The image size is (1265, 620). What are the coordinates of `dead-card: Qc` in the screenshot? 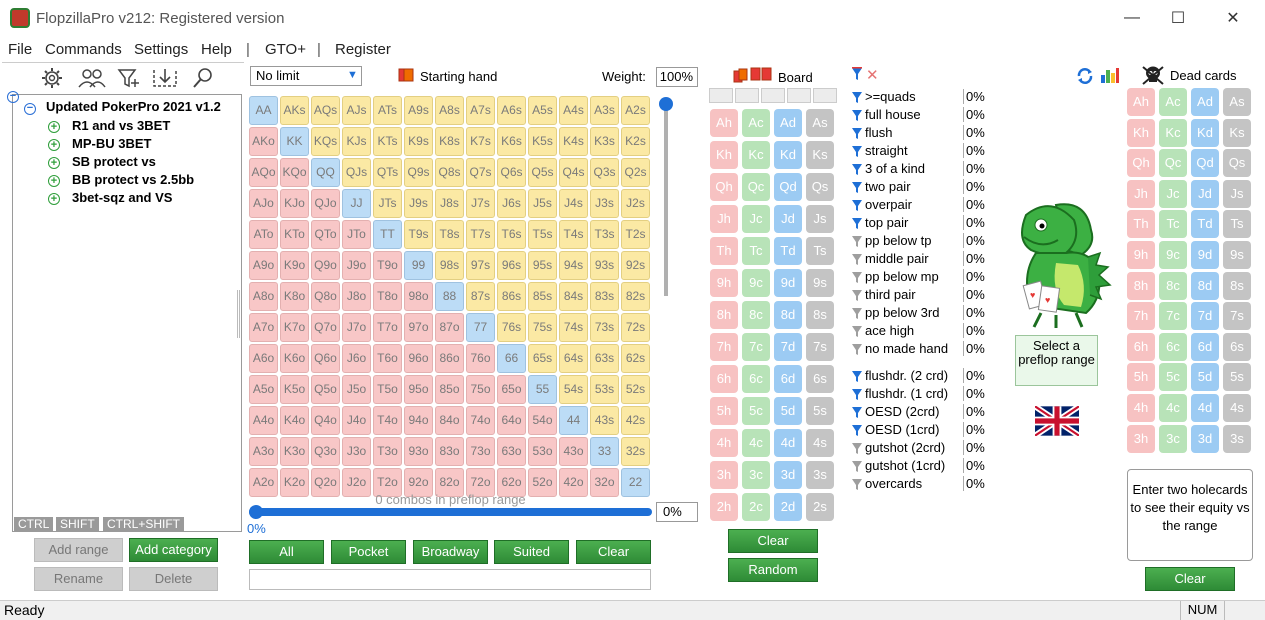 It's located at (1173, 163).